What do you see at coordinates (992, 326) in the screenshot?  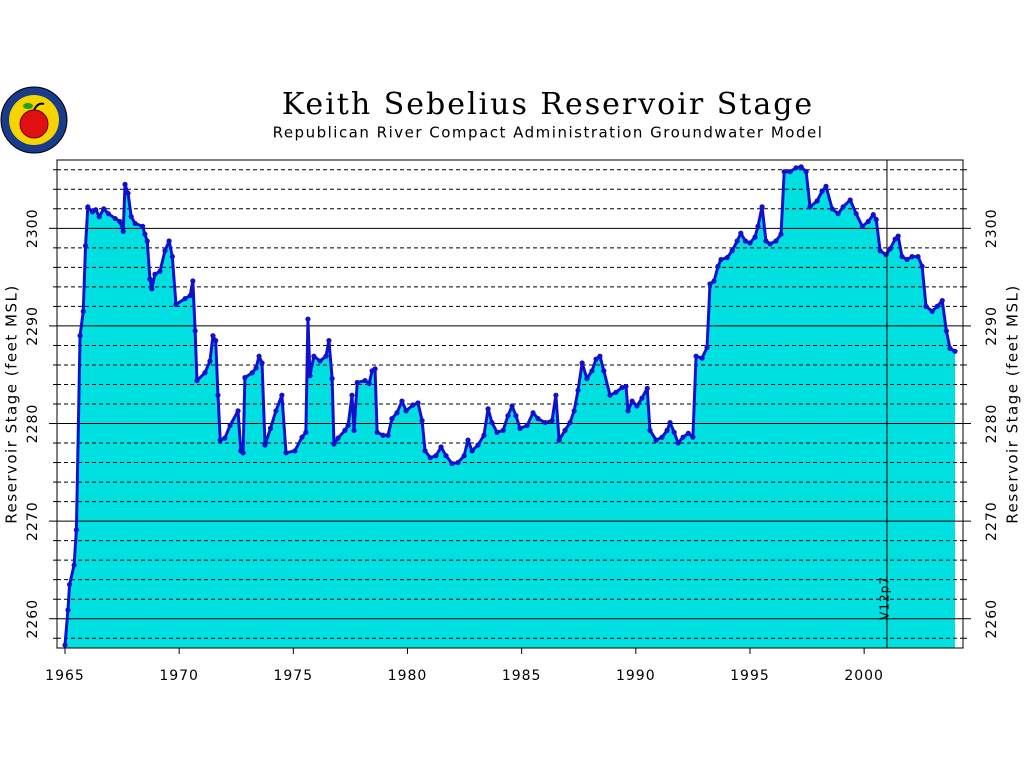 I see `y2-tick-label: 2290` at bounding box center [992, 326].